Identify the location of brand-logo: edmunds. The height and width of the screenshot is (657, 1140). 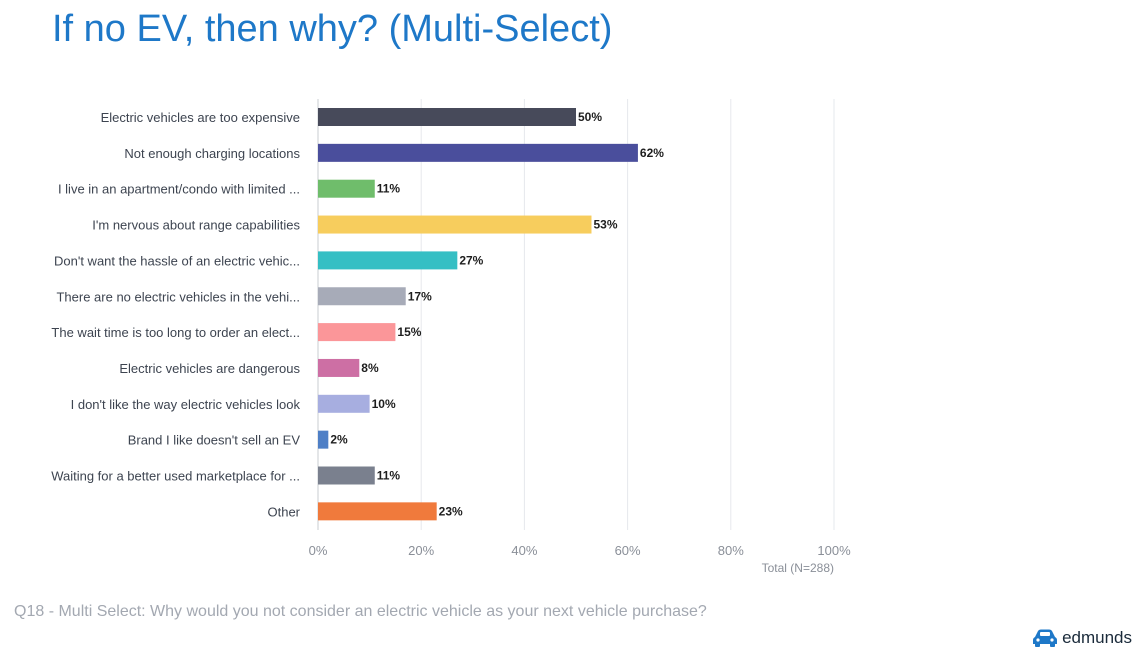
(1082, 638).